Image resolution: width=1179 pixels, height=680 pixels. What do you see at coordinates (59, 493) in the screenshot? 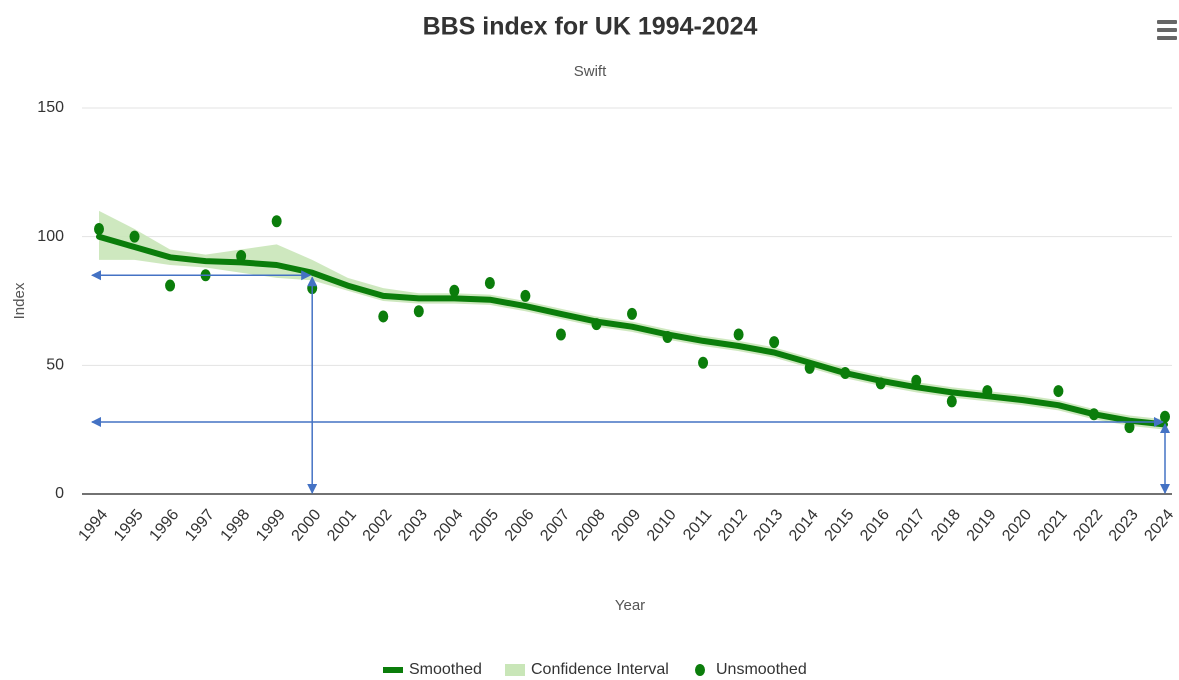
I see `y-tick-label: 0` at bounding box center [59, 493].